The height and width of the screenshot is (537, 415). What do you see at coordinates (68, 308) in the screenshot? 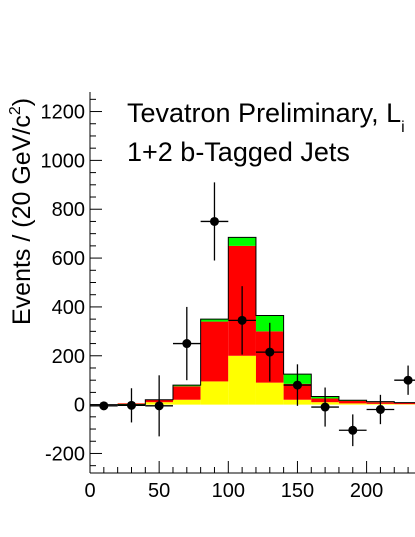
I see `y-tick-label: 400` at bounding box center [68, 308].